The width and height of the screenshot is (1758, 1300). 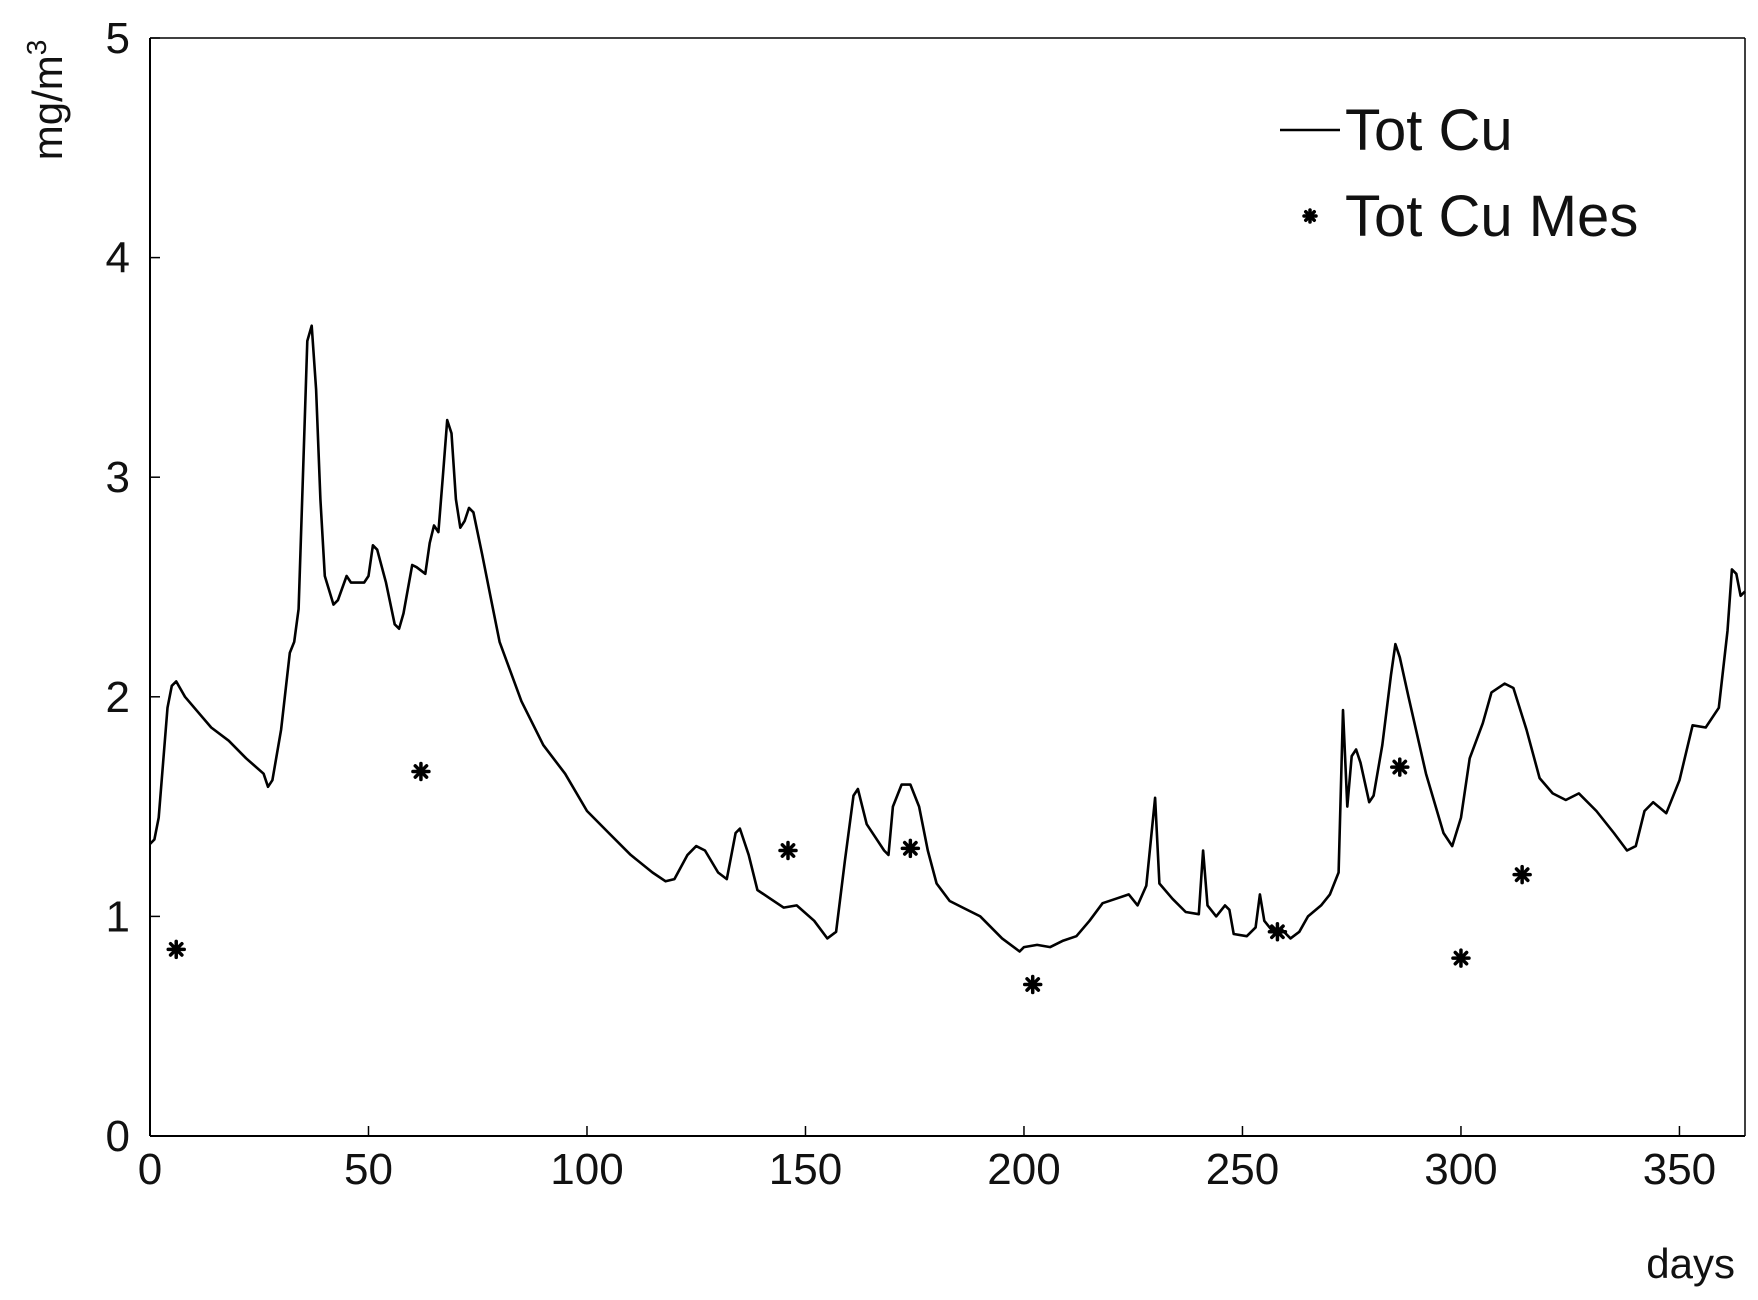 I want to click on x-tick-label: 50, so click(x=368, y=1169).